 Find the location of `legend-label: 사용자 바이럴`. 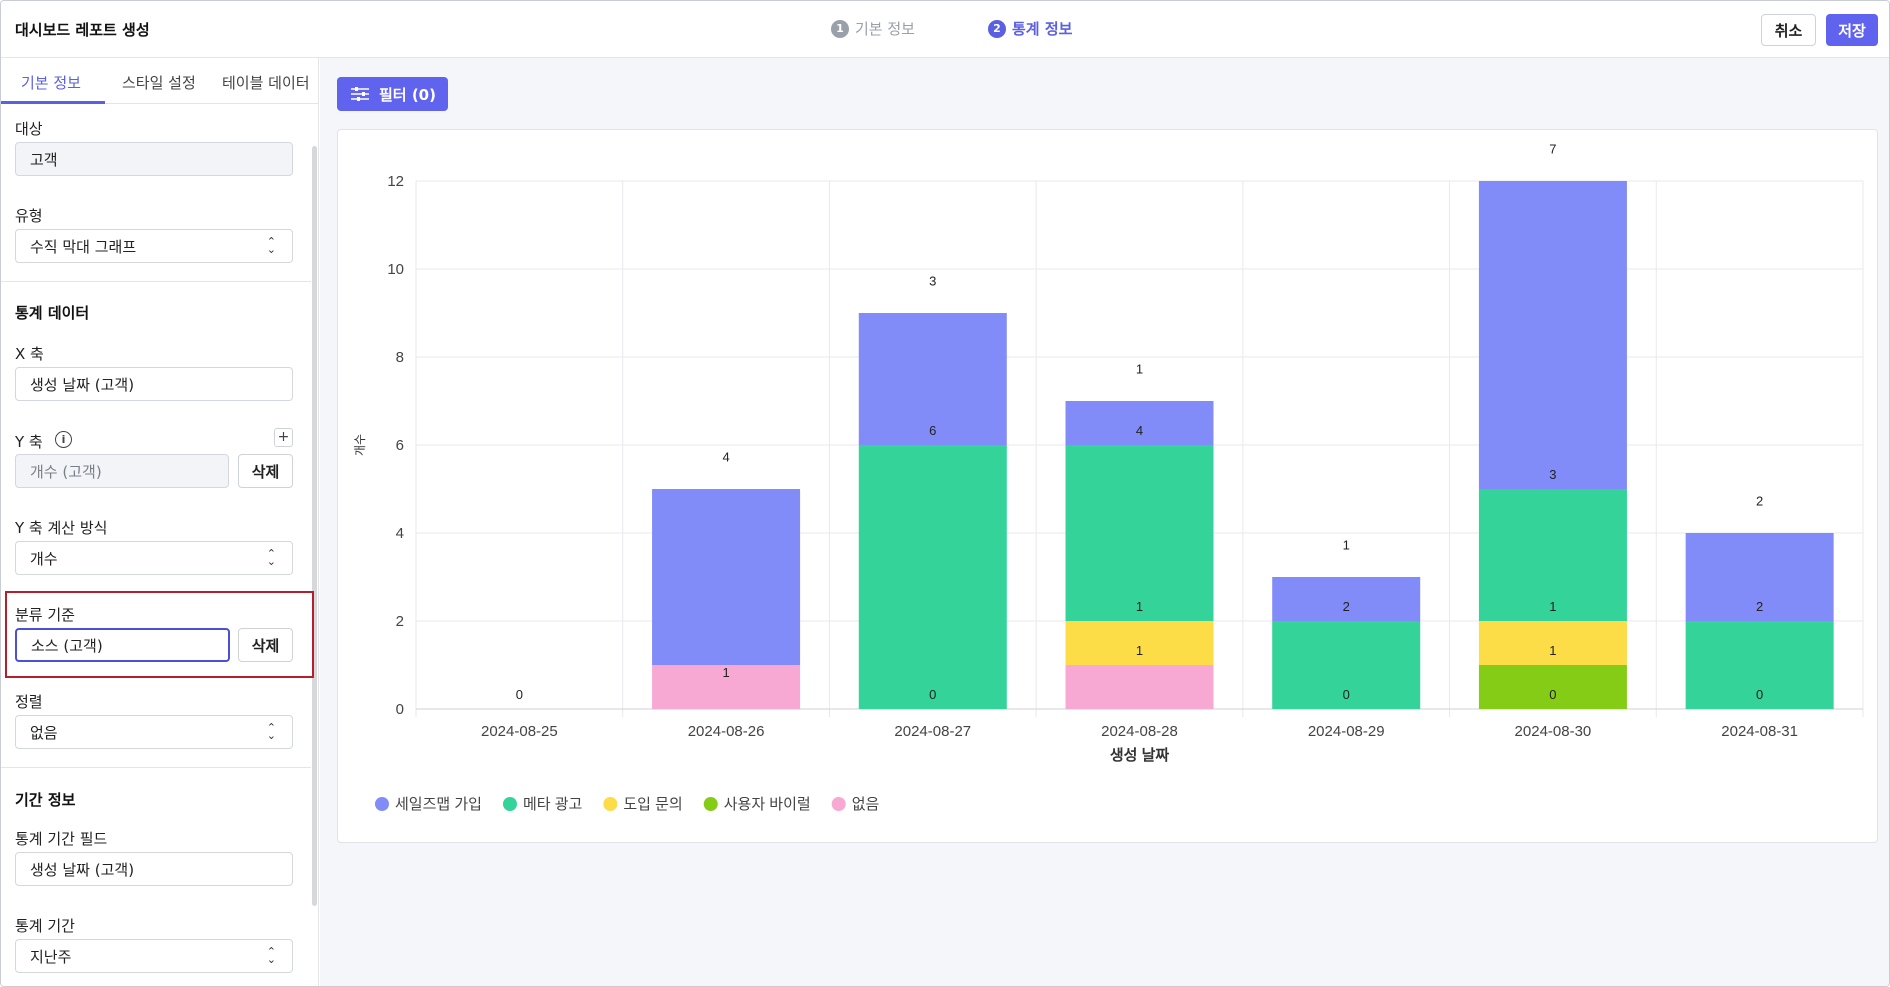

legend-label: 사용자 바이럴 is located at coordinates (767, 804).